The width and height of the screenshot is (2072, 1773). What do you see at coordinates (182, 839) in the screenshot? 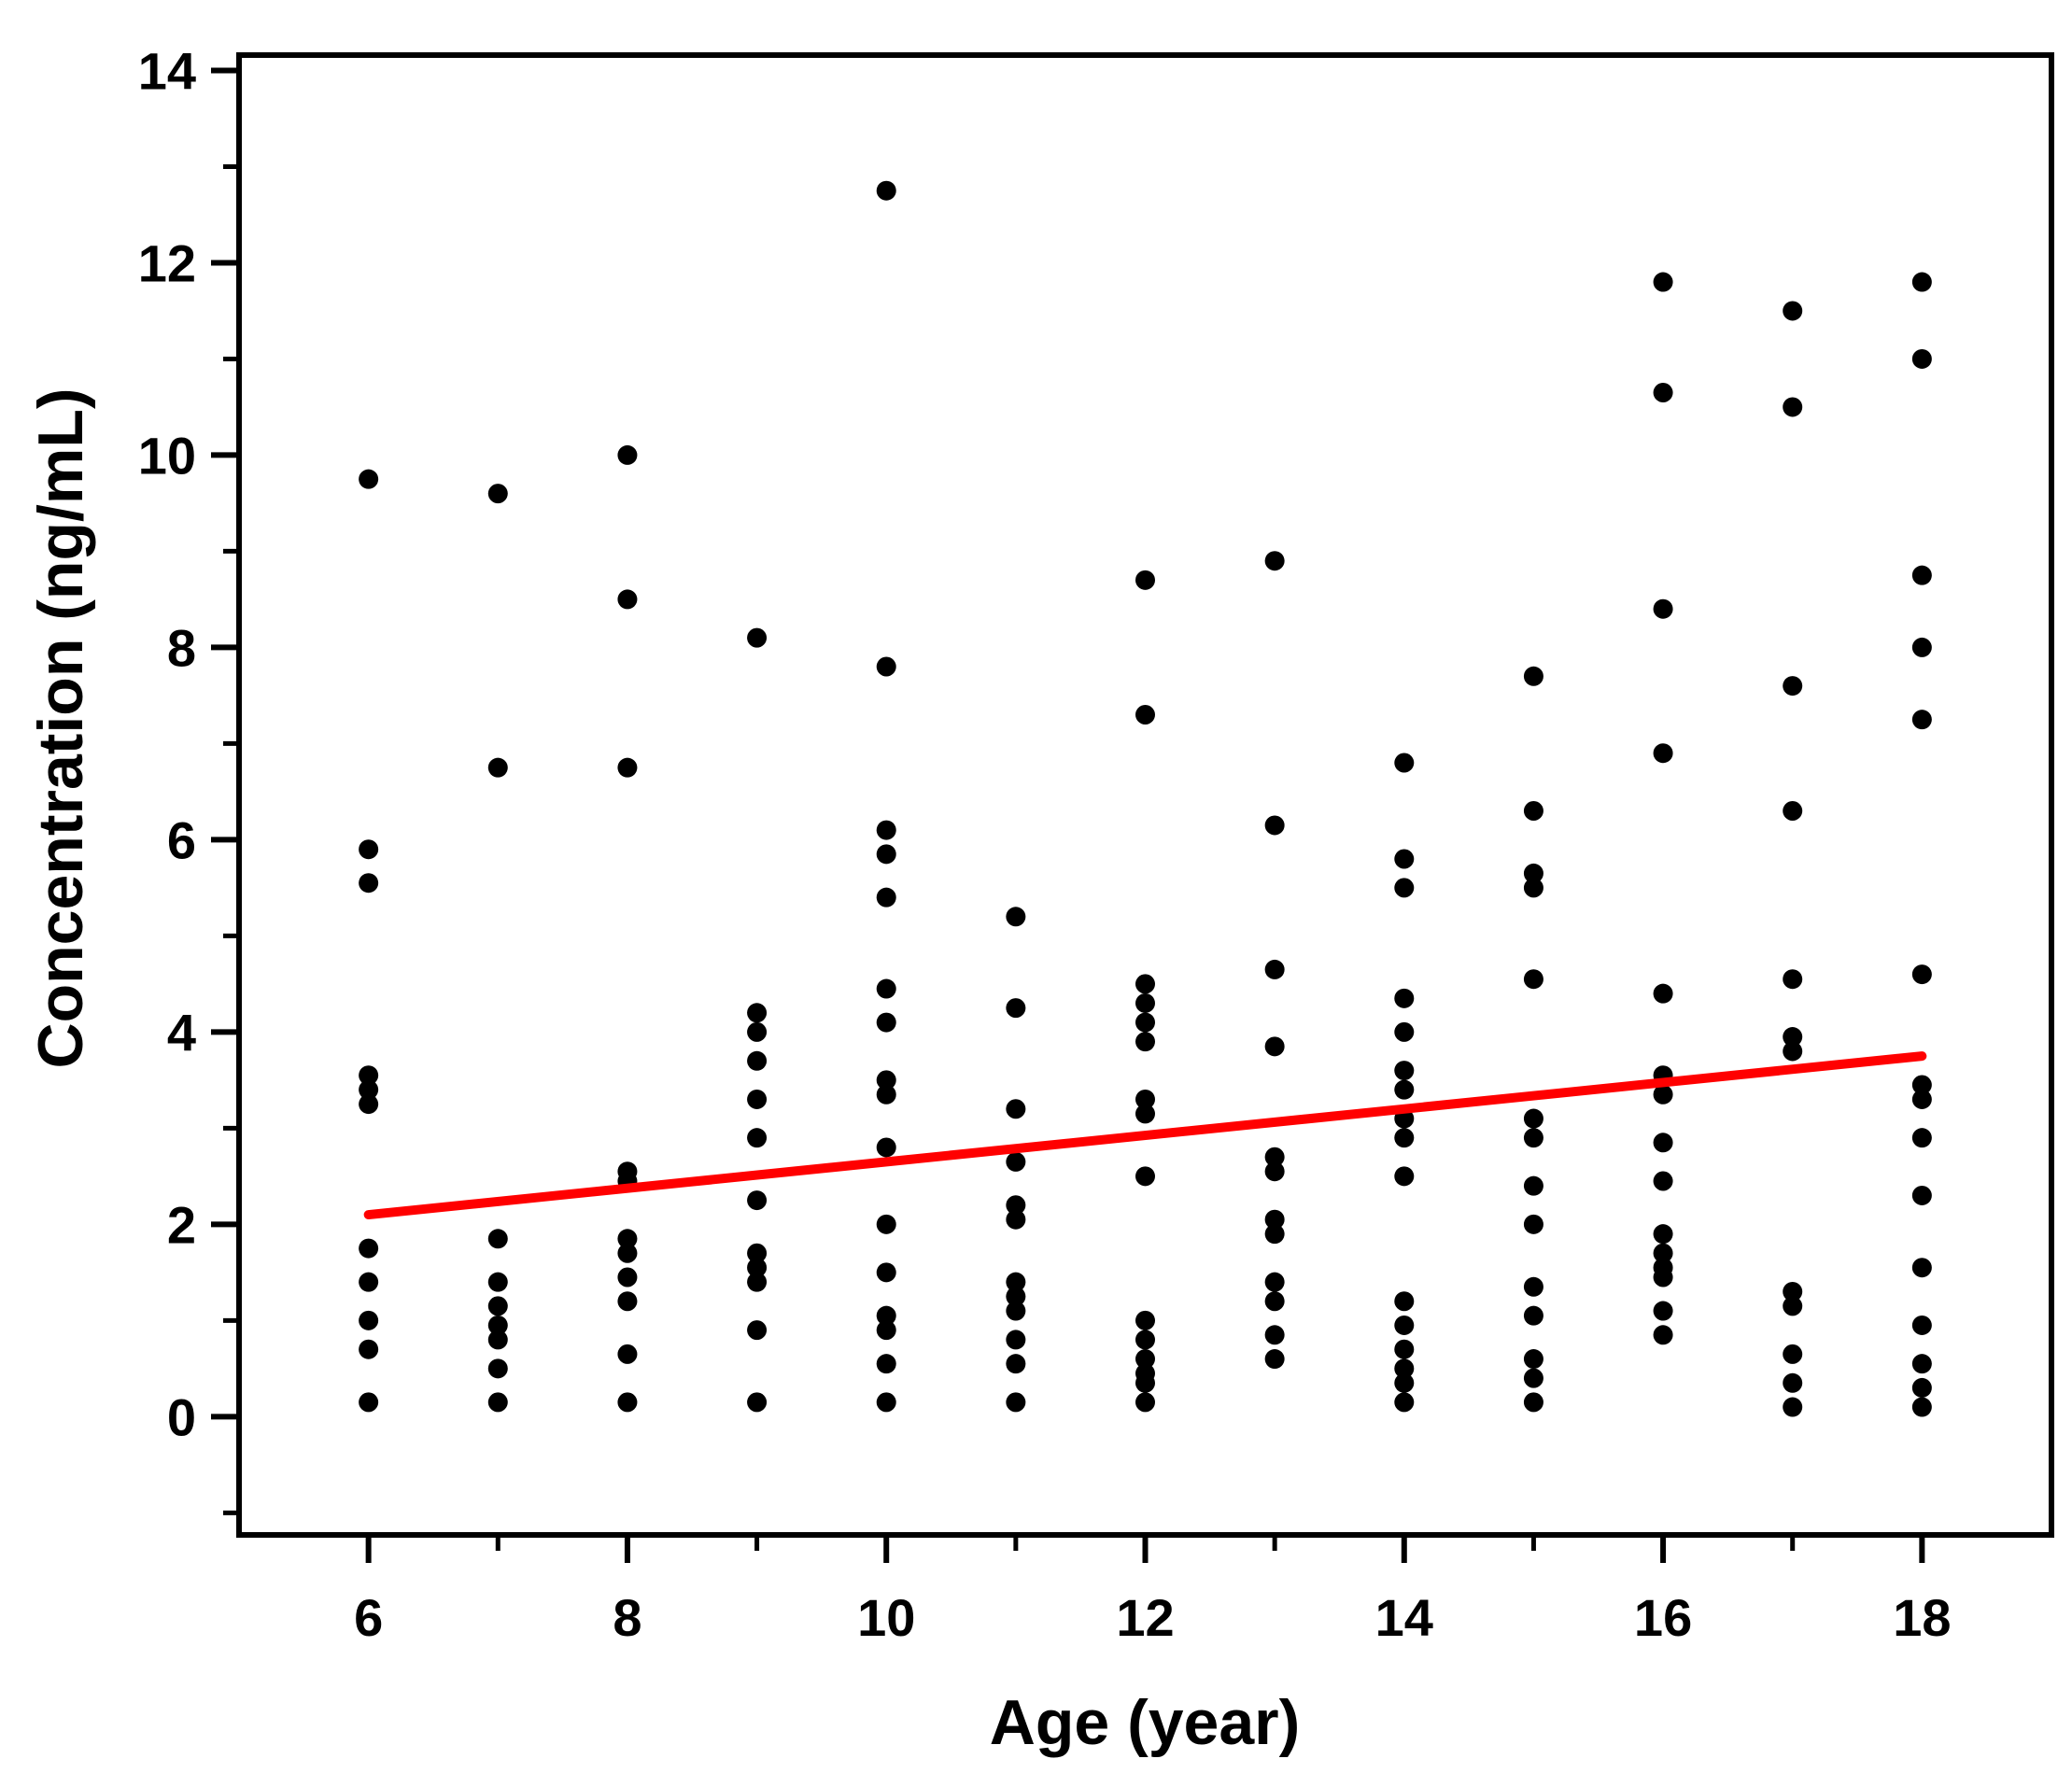
I see `y-tick-label: 6` at bounding box center [182, 839].